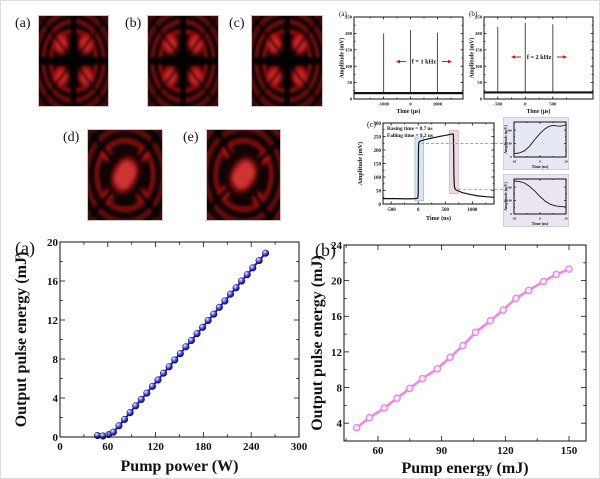  What do you see at coordinates (251, 447) in the screenshot?
I see `svg-text: 240` at bounding box center [251, 447].